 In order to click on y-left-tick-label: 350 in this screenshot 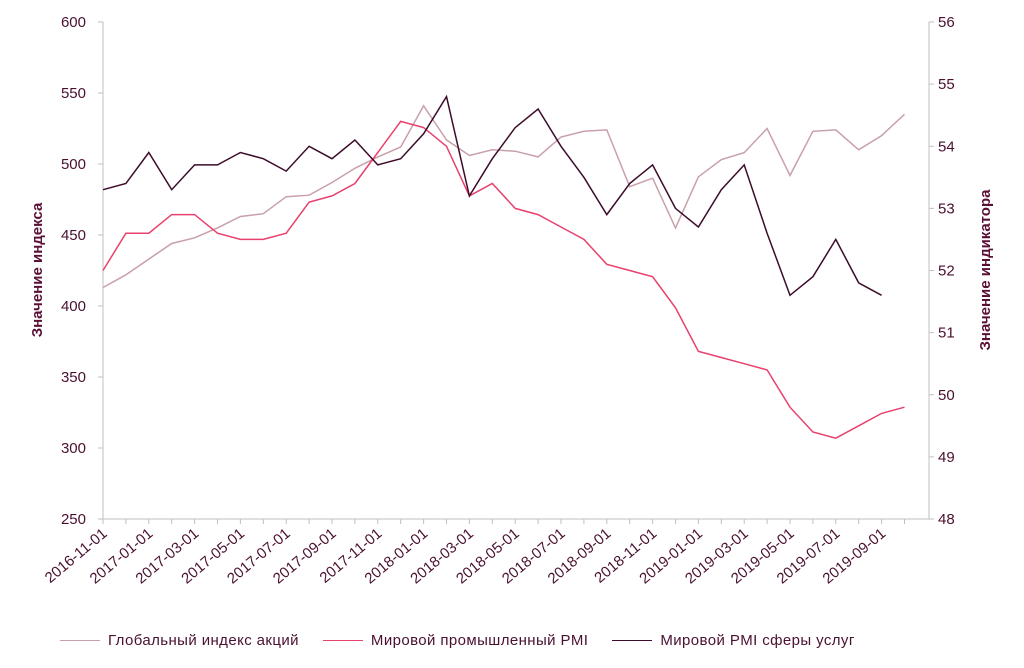, I will do `click(73, 377)`.